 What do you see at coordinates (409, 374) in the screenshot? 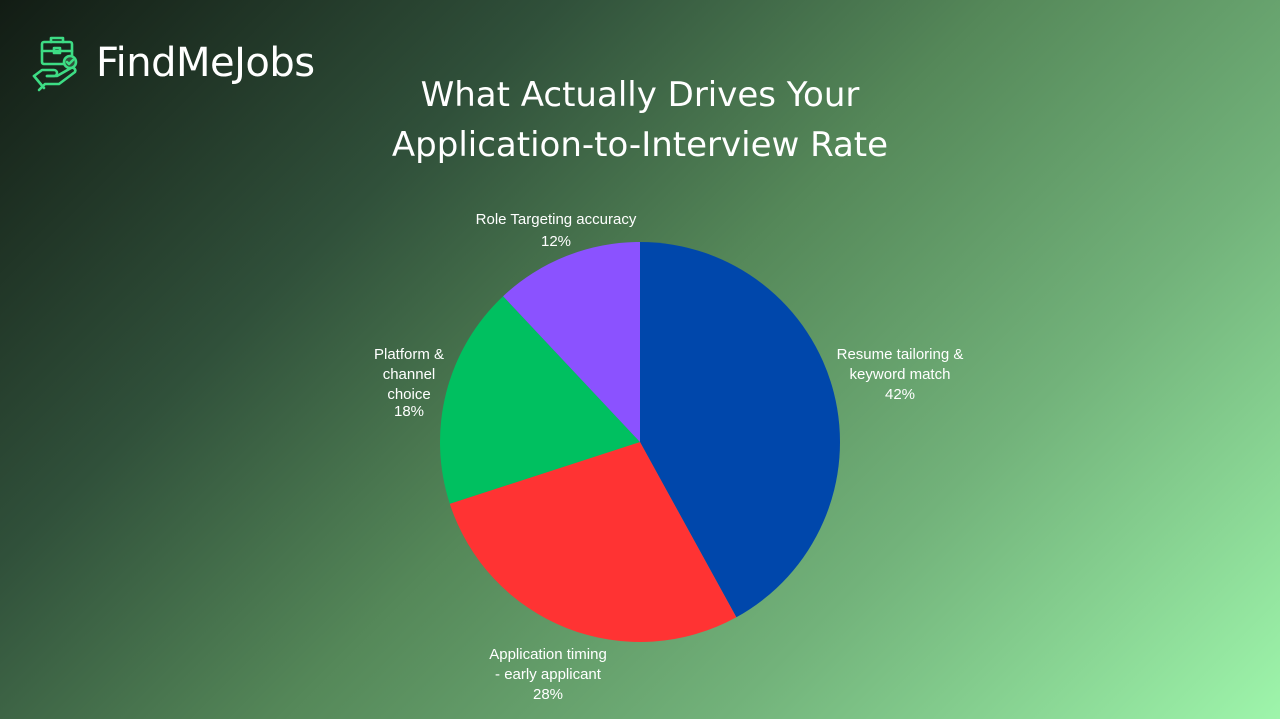
I see `slice-label-line: channel` at bounding box center [409, 374].